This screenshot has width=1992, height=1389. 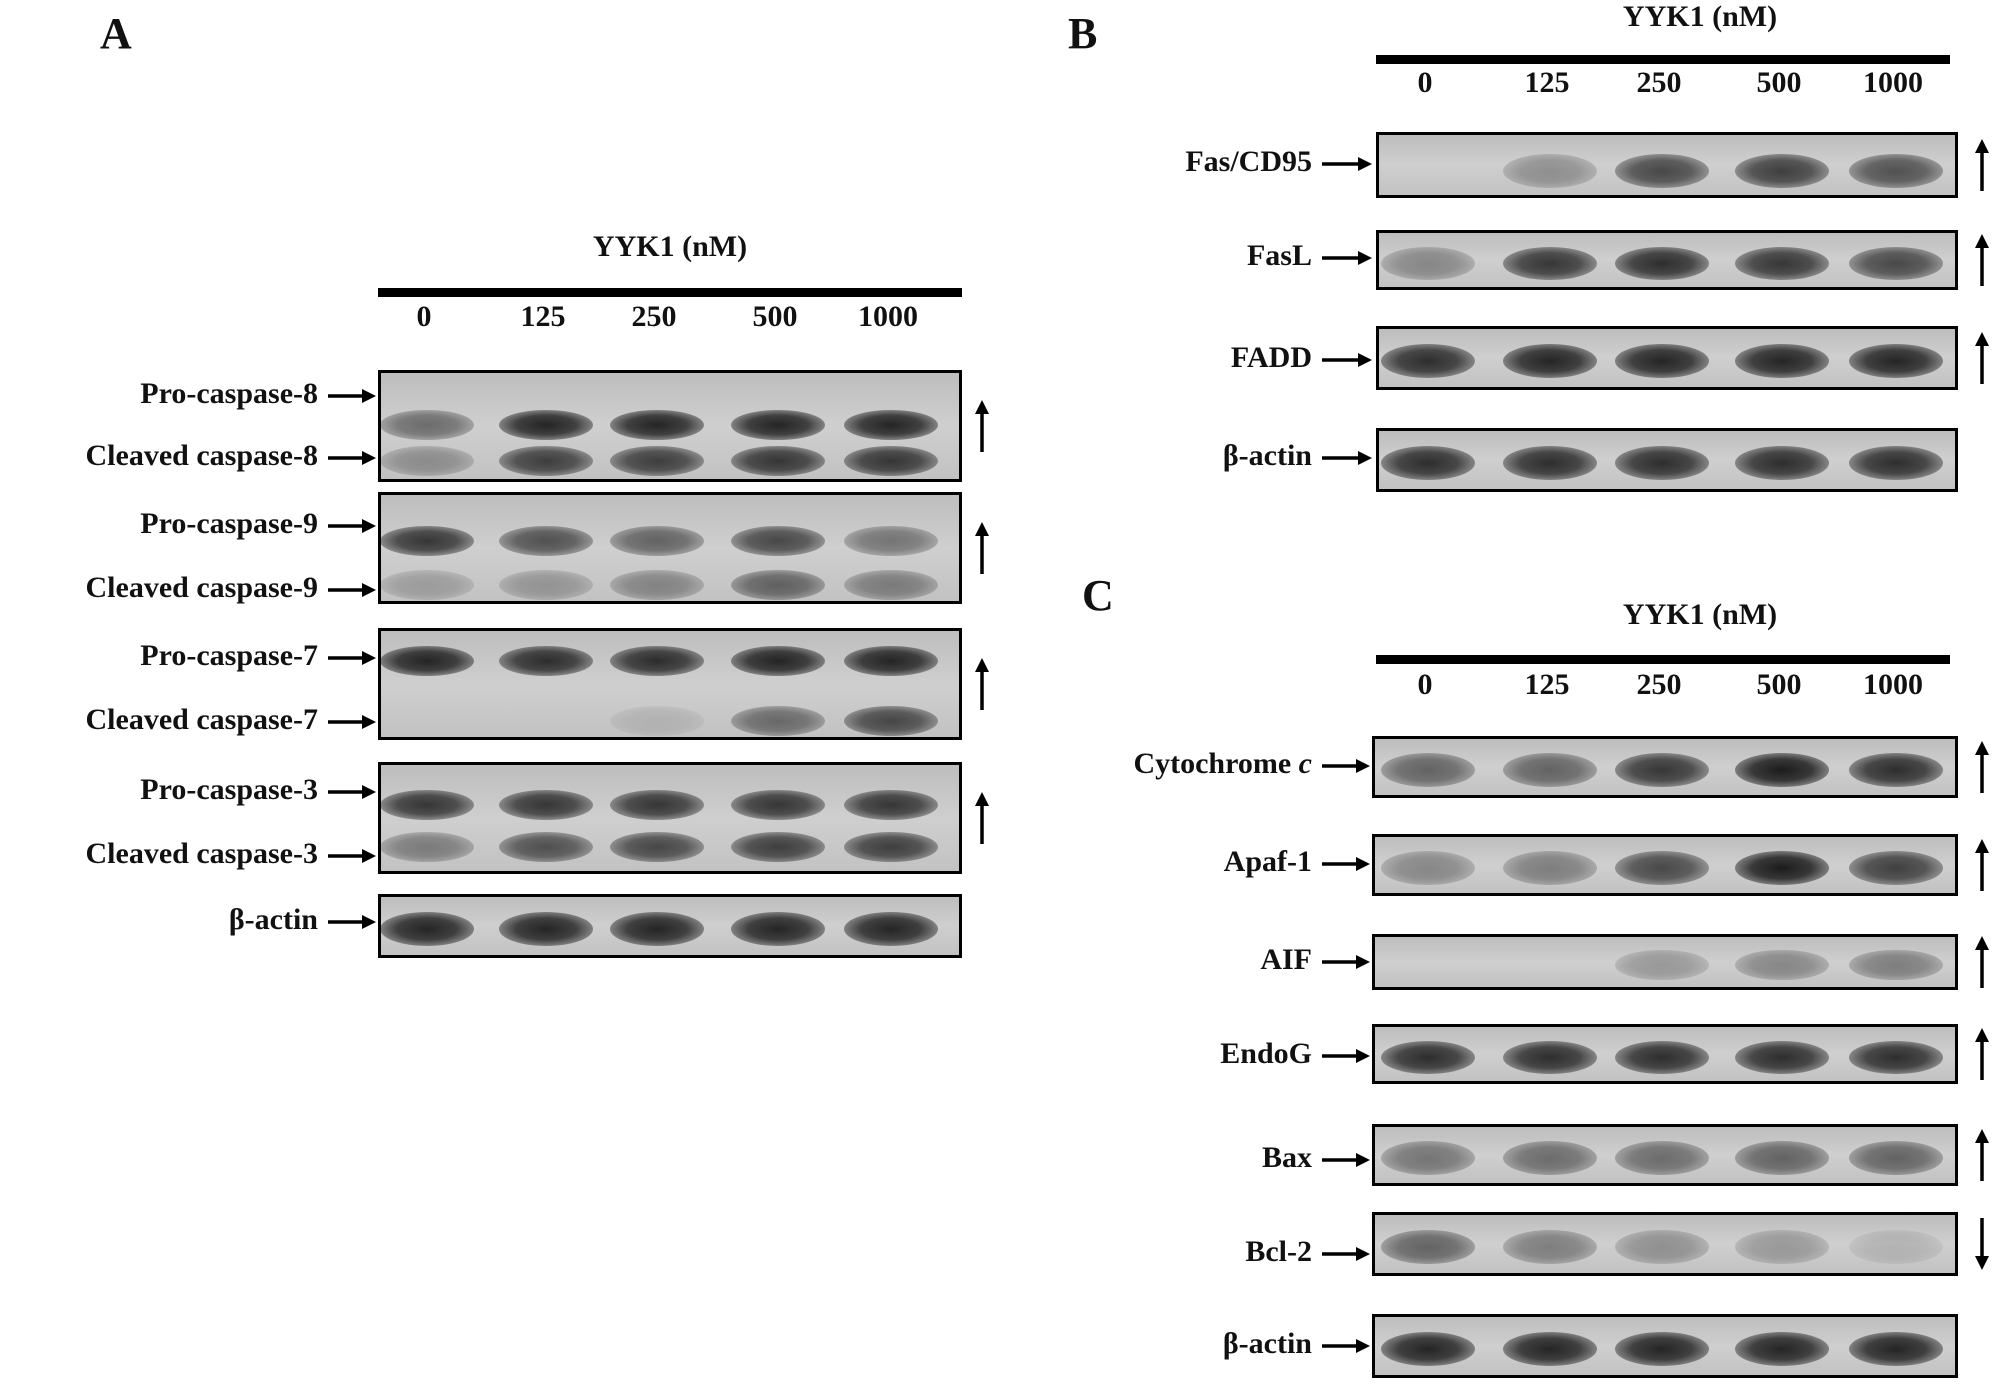 What do you see at coordinates (1083, 33) in the screenshot?
I see `panel-letter-b: B` at bounding box center [1083, 33].